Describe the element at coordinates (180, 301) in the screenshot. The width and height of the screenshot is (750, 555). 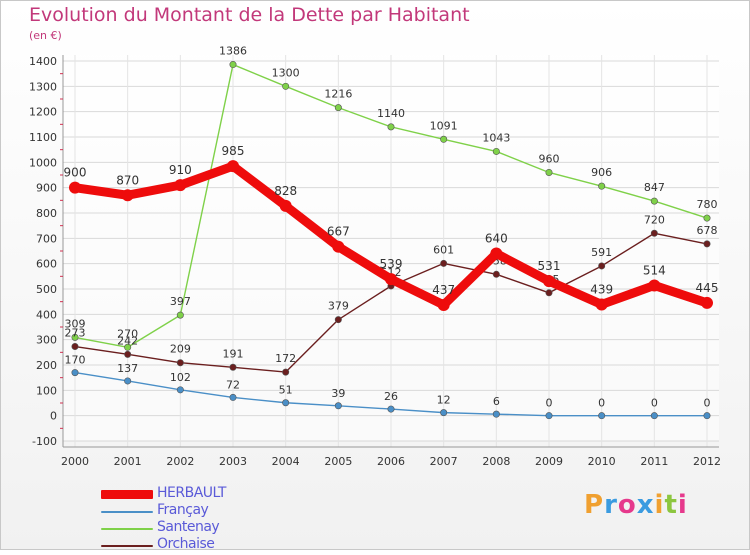
I see `data-label-santenay: 397` at that location.